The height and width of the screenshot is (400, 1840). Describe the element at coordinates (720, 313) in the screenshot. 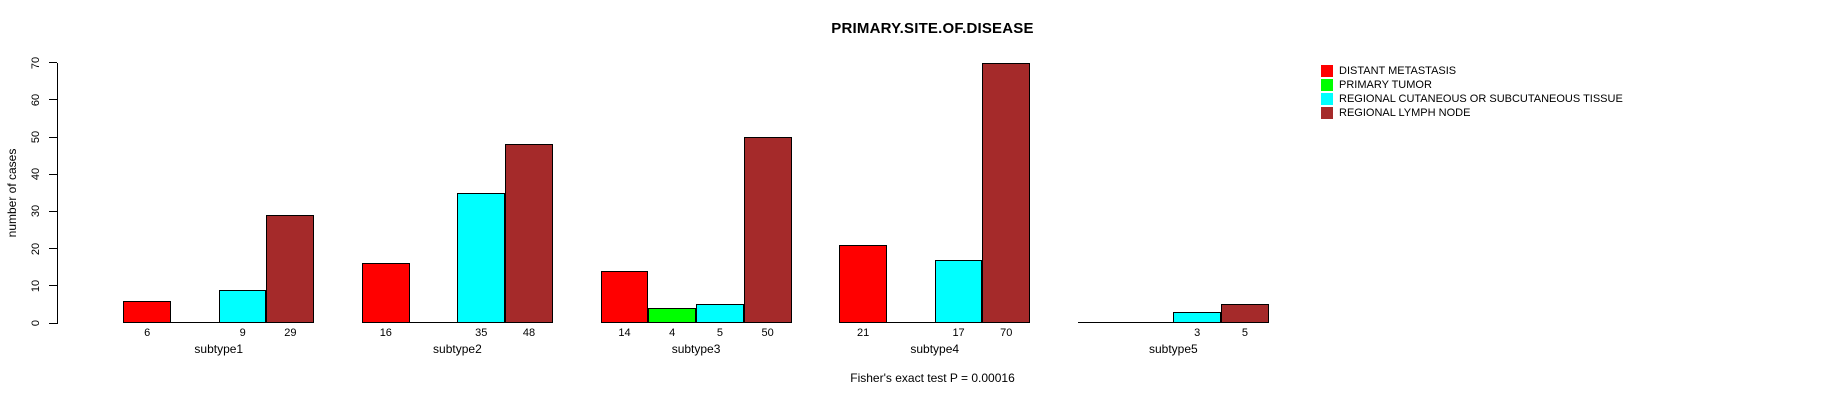

I see `bar-subtype3-series2` at that location.